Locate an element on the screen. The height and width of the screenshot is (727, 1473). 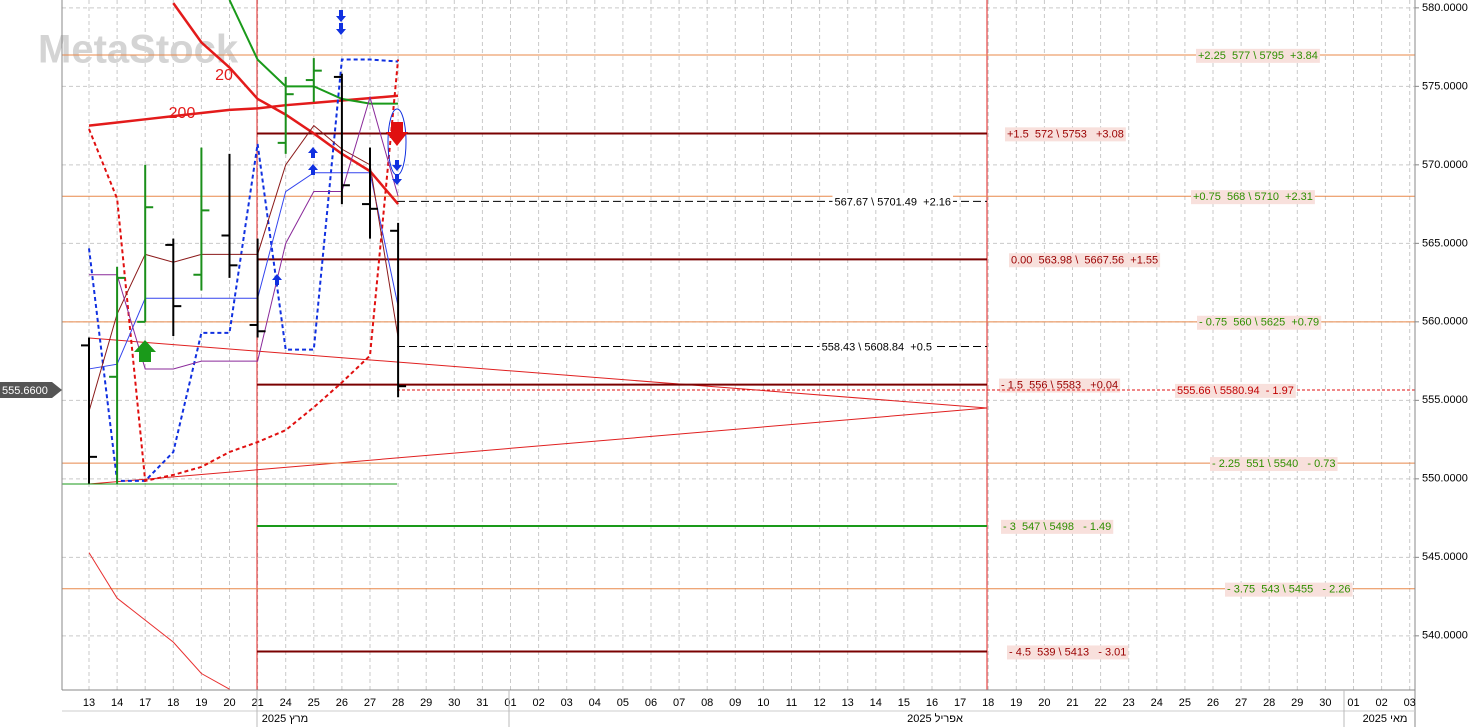
y-tick-label: 545.0000 is located at coordinates (1445, 557).